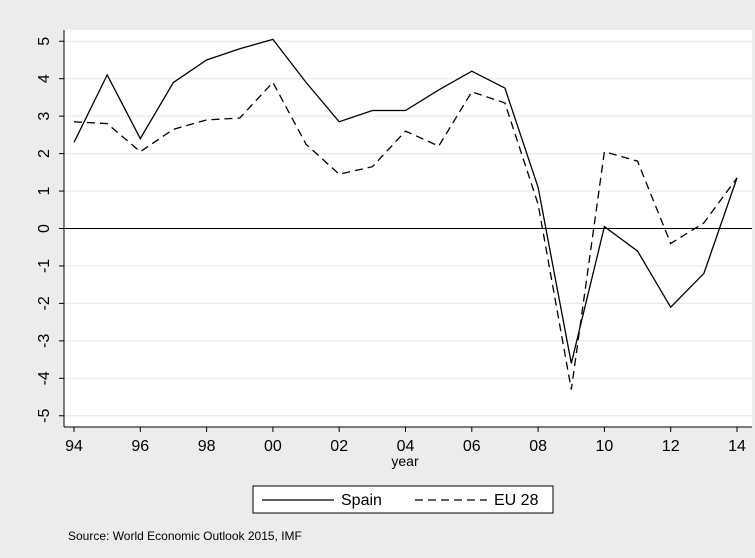 This screenshot has height=558, width=755. Describe the element at coordinates (185, 536) in the screenshot. I see `source-note: Source: World Economic Outlook 2015, IMF` at that location.